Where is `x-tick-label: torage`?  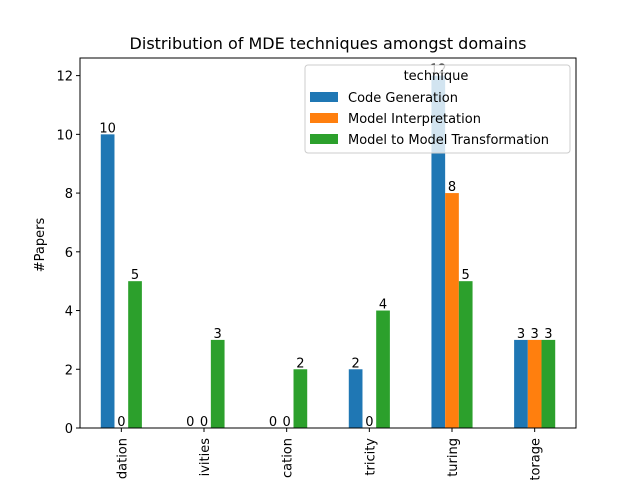
x-tick-label: torage is located at coordinates (536, 459).